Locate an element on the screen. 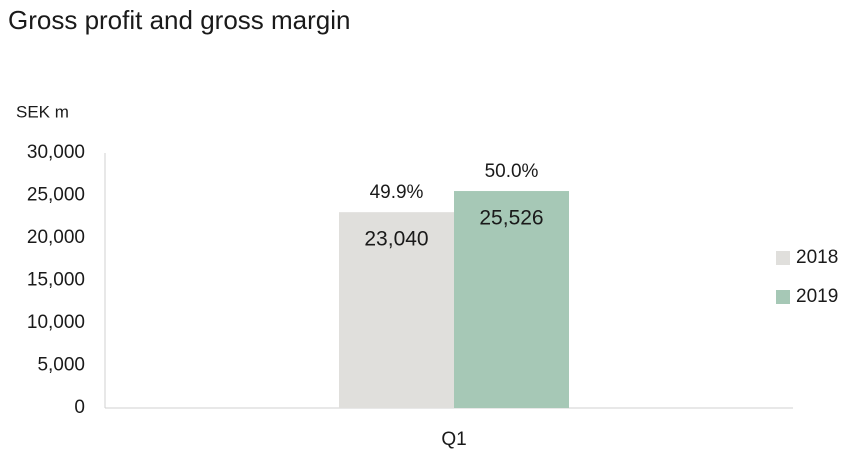  value-label: 25,526 is located at coordinates (511, 218).